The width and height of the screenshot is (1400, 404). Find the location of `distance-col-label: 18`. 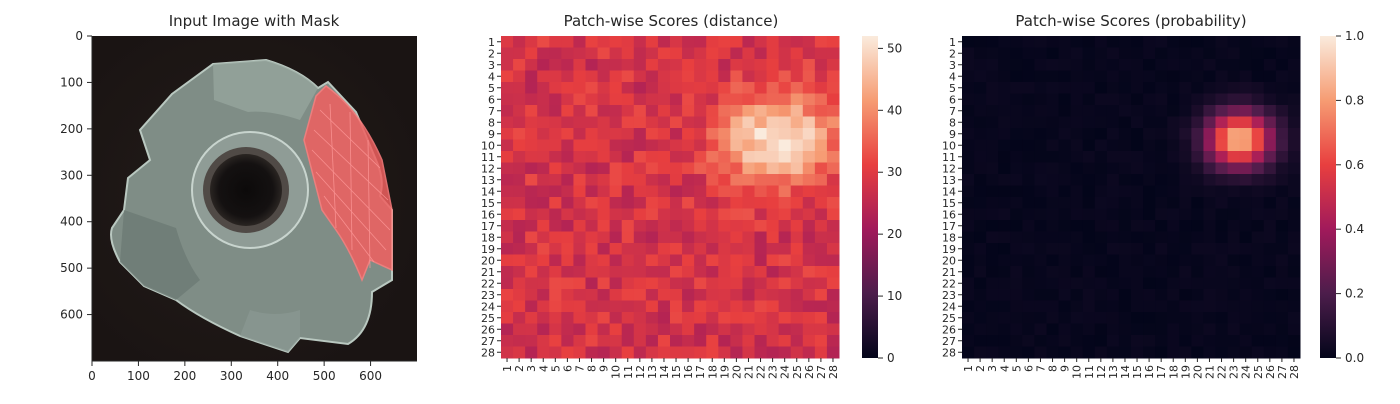

distance-col-label: 18 is located at coordinates (712, 372).